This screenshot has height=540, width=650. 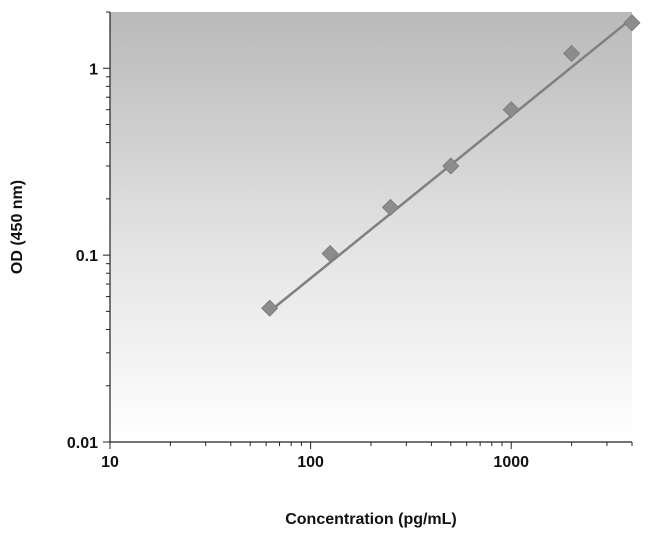 What do you see at coordinates (87, 256) in the screenshot?
I see `y-tick-label: 0.1` at bounding box center [87, 256].